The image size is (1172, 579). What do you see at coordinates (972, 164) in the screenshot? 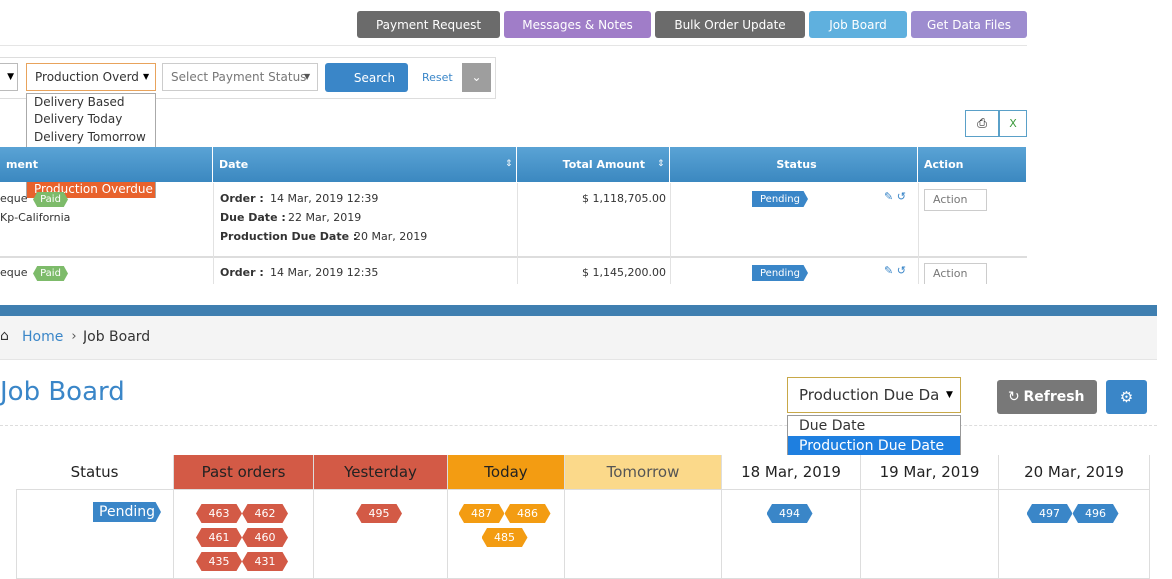
I see `column-header: Action` at bounding box center [972, 164].